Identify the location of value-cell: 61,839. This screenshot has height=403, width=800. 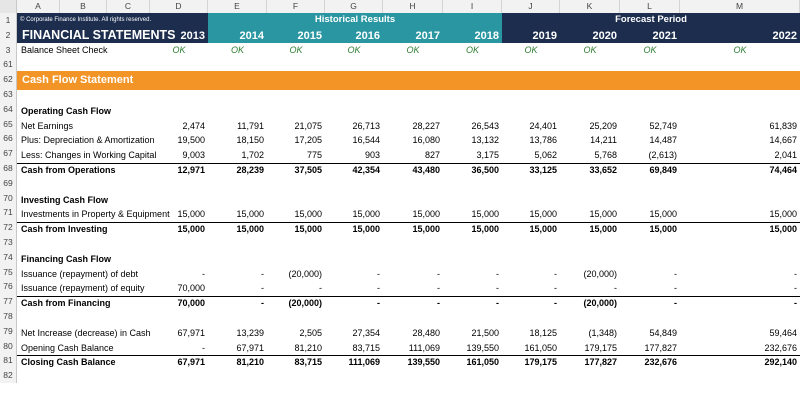
(783, 125).